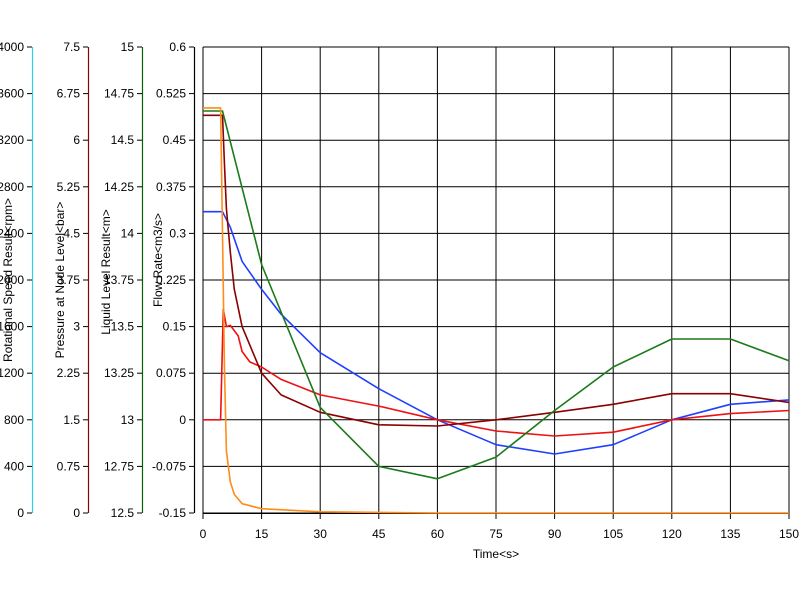  Describe the element at coordinates (169, 466) in the screenshot. I see `y-tick-label: -0.075` at that location.